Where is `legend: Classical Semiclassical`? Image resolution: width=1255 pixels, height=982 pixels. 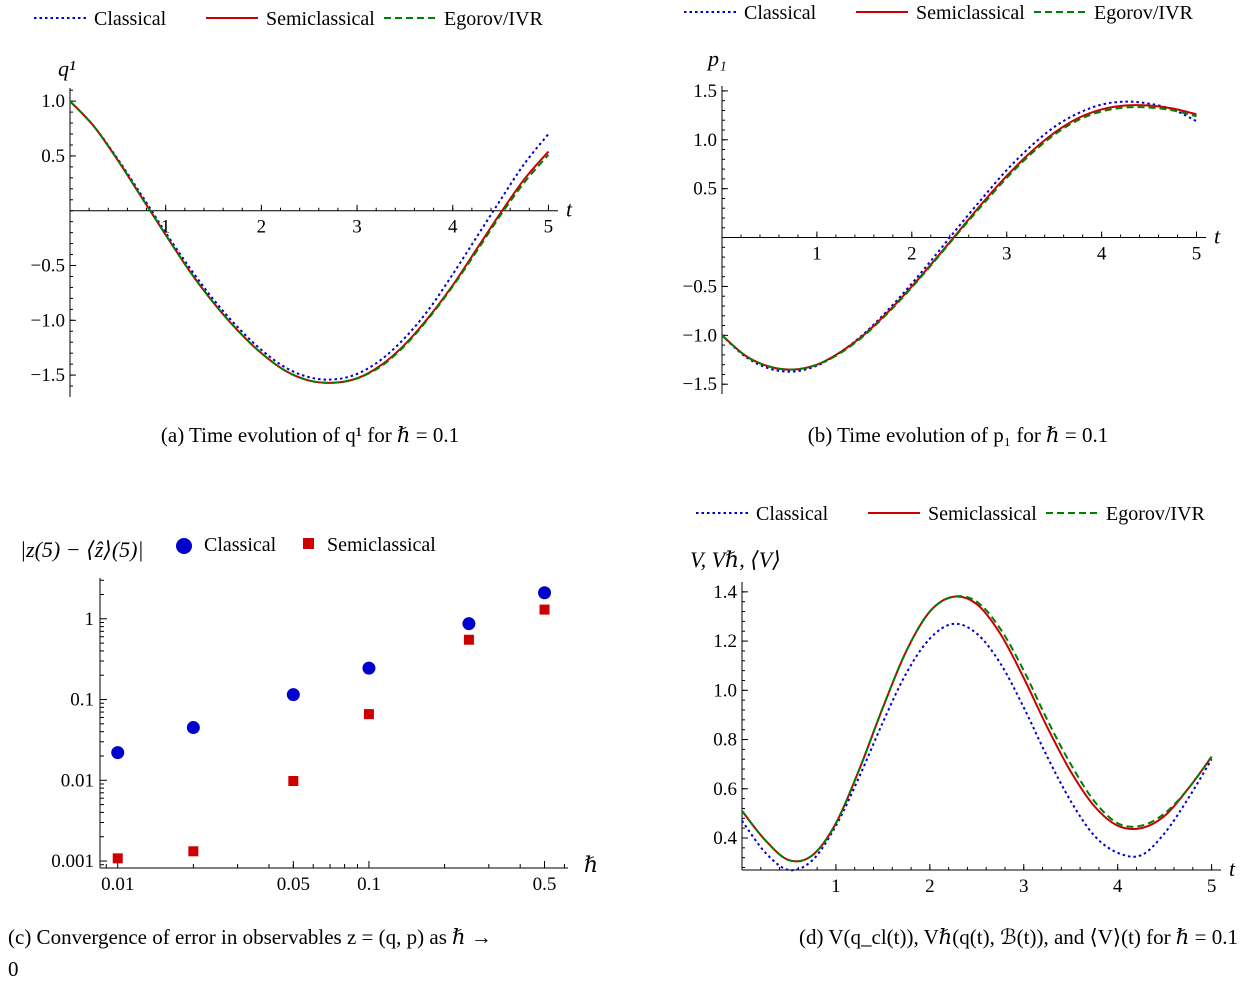
legend: Classical Semiclassical is located at coordinates (306, 545).